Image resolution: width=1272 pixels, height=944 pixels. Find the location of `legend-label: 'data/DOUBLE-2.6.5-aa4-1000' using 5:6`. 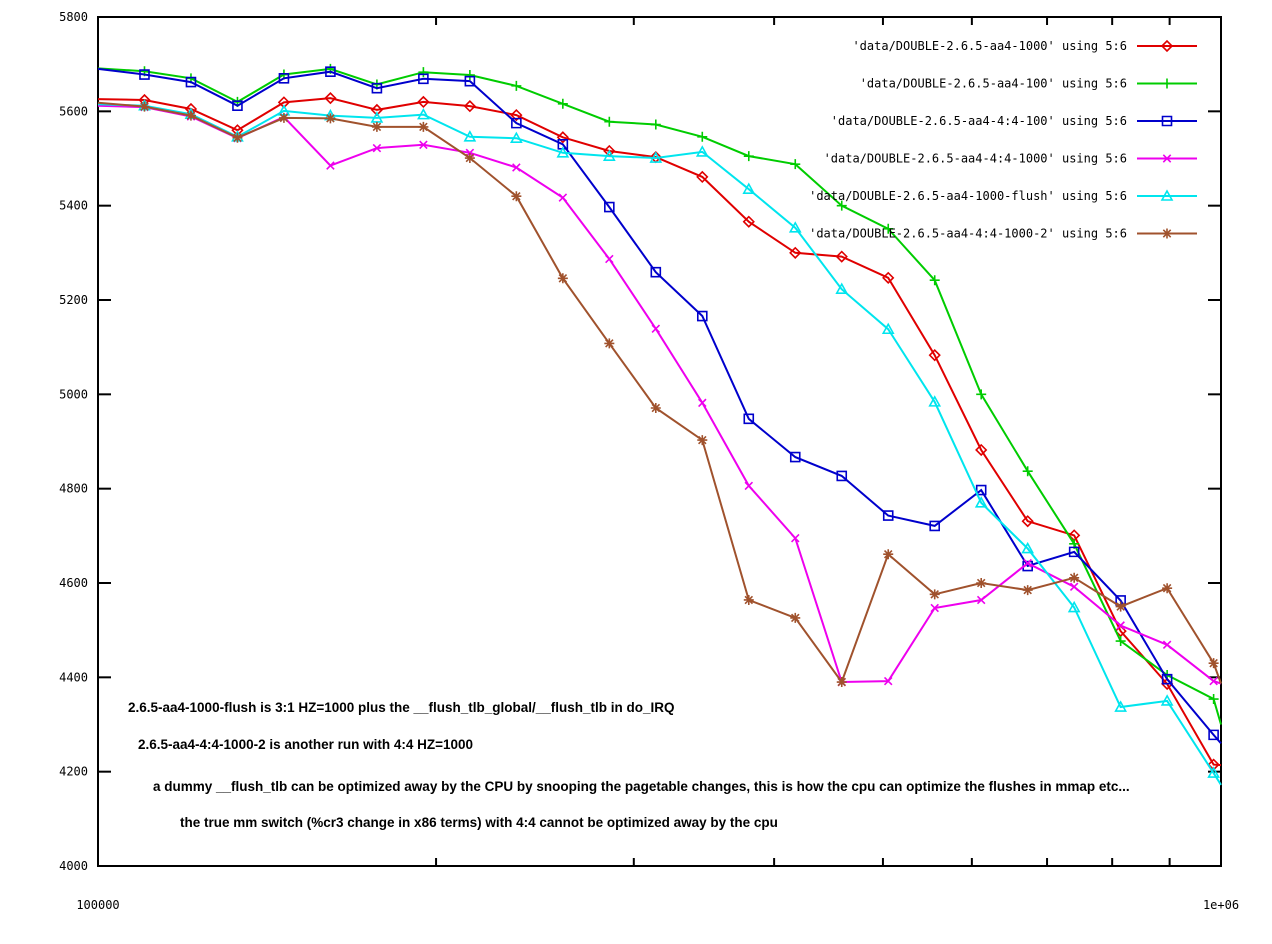

legend-label: 'data/DOUBLE-2.6.5-aa4-1000' using 5:6 is located at coordinates (989, 46).